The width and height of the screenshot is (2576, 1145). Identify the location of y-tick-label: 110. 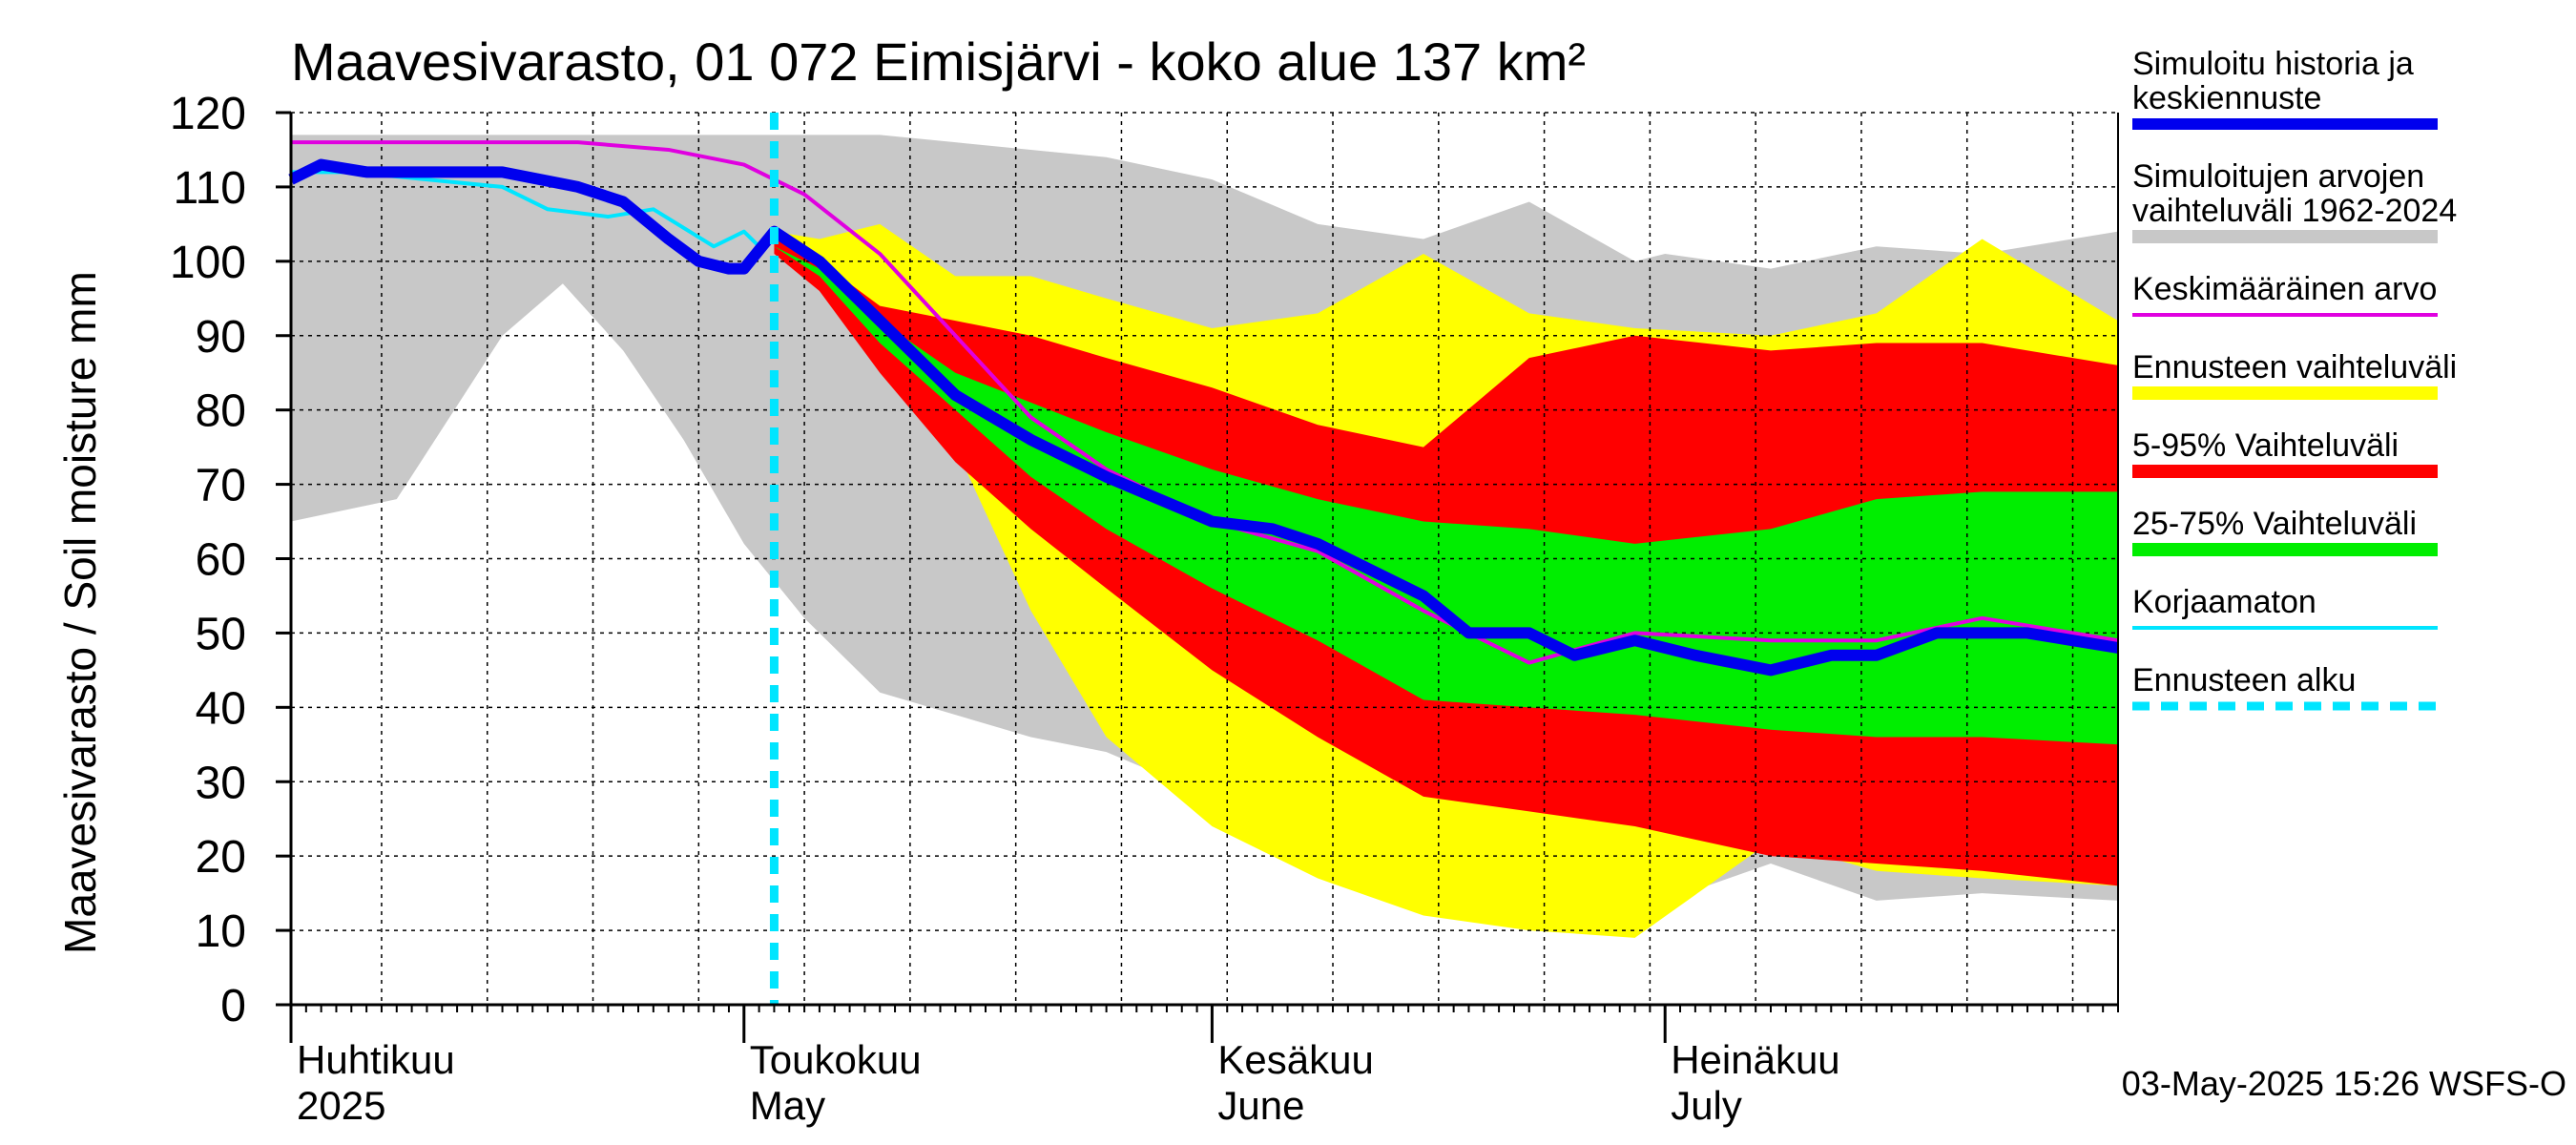
(209, 188).